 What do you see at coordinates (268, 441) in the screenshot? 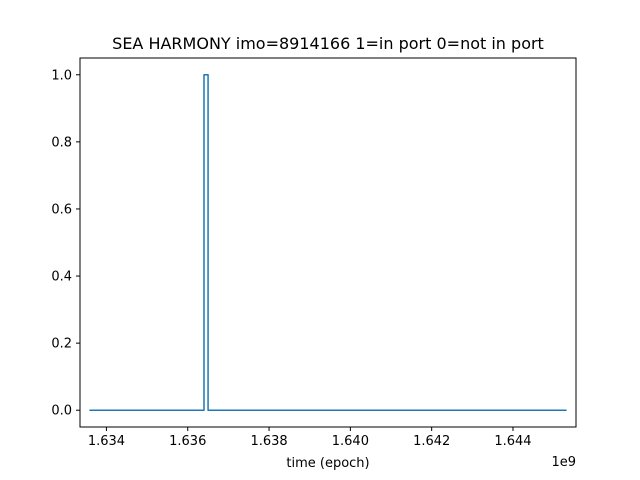
I see `x-tick-label: 1.638` at bounding box center [268, 441].